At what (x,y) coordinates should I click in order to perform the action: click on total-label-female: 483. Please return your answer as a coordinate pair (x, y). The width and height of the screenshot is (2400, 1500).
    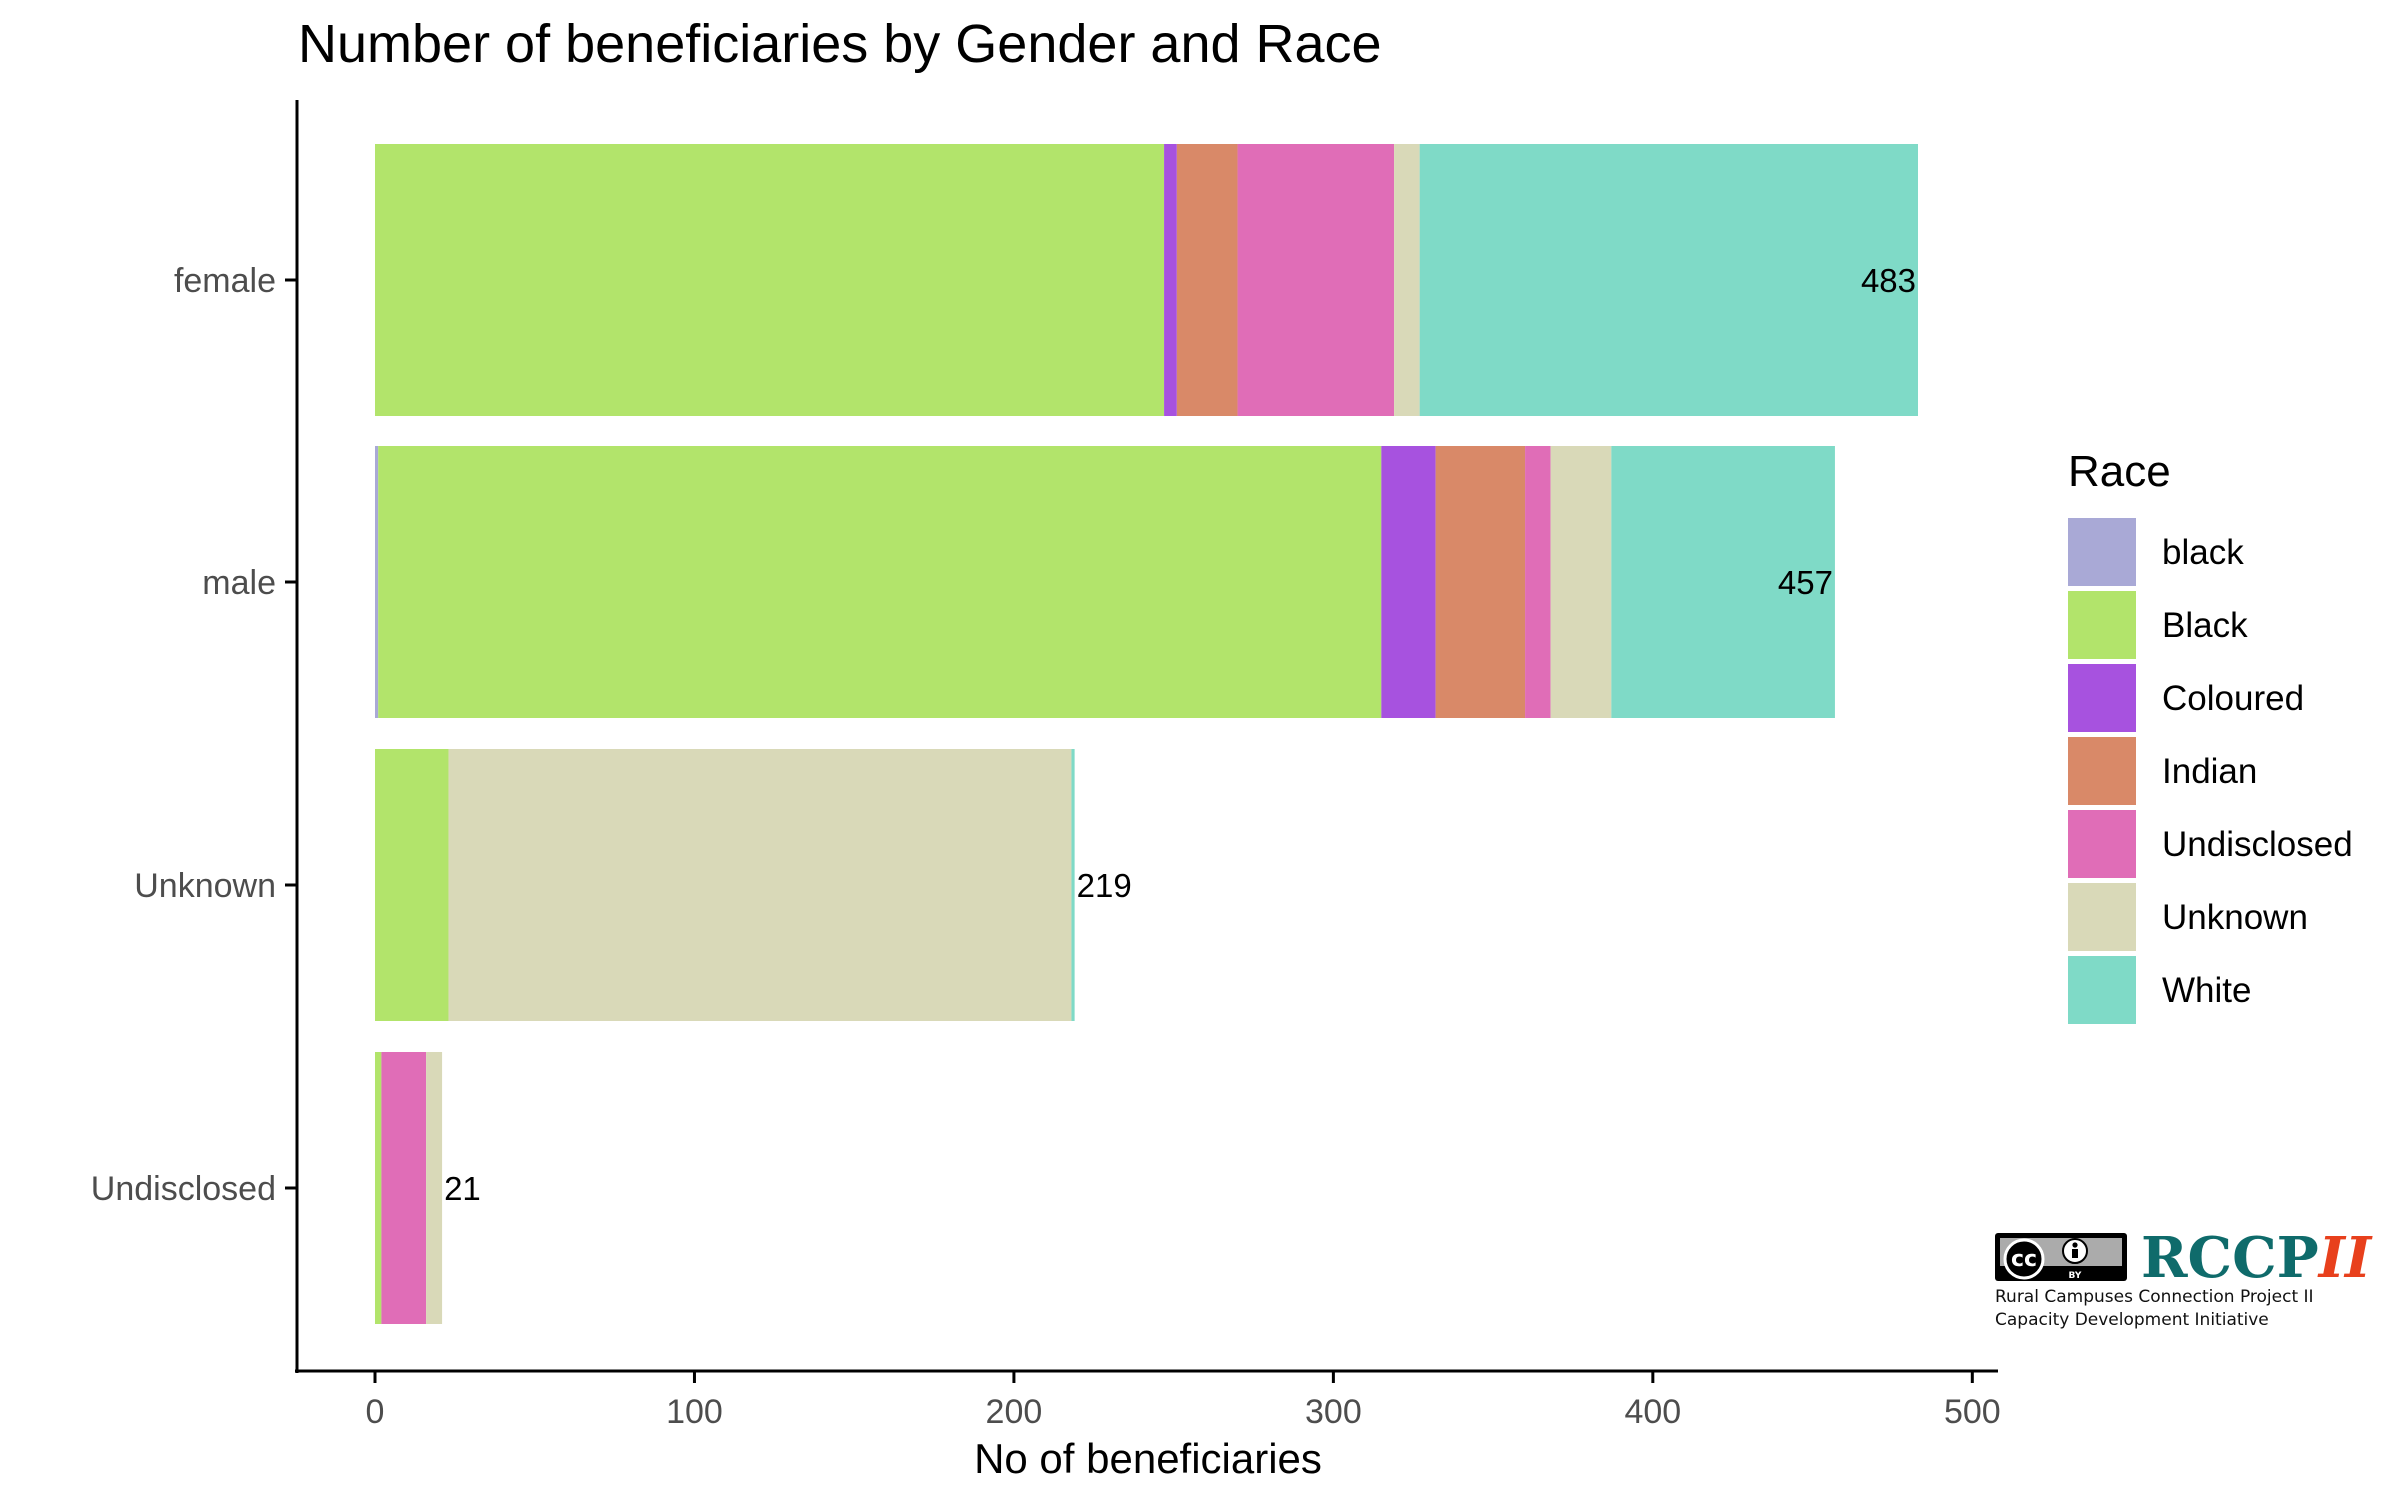
    Looking at the image, I should click on (1888, 280).